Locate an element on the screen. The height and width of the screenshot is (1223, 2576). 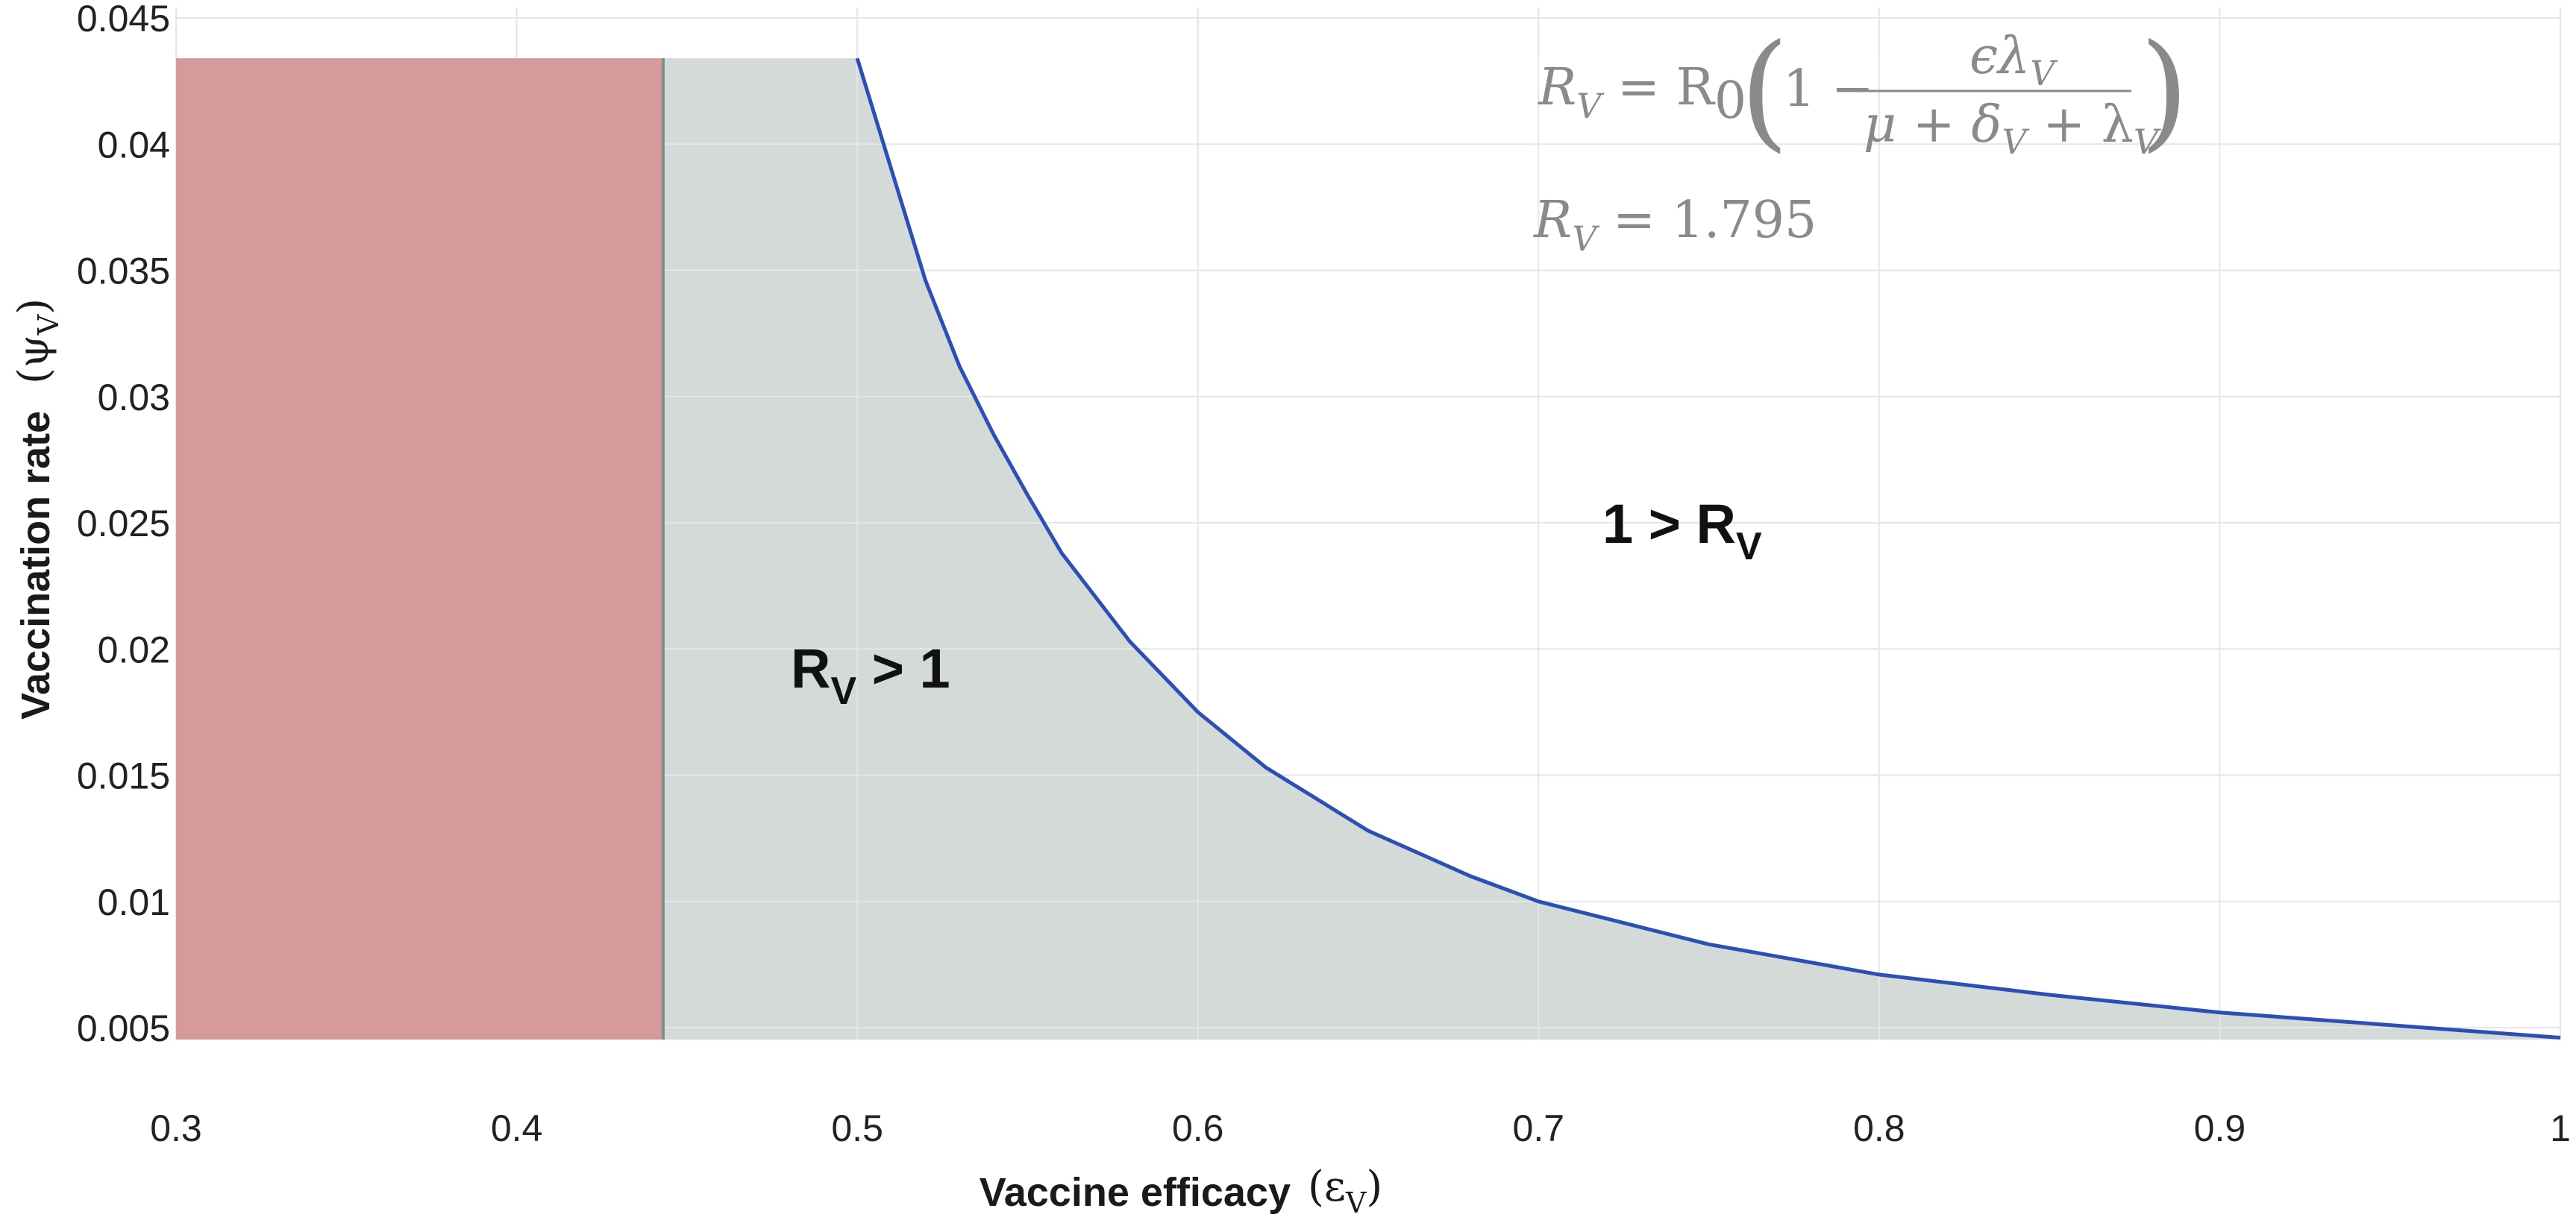
y-tick-label: 0.015 is located at coordinates (123, 776).